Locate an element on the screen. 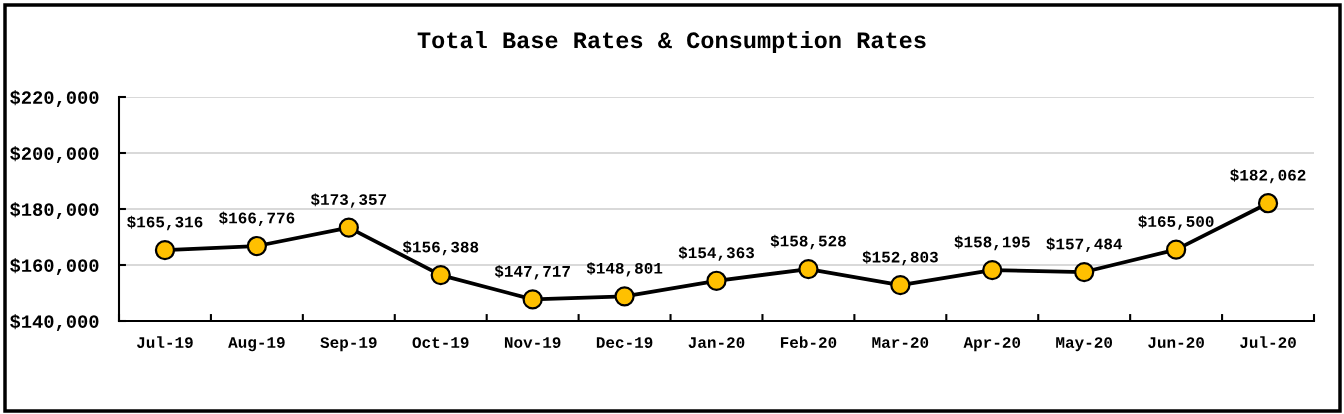 The image size is (1344, 414). data-label: $154,363 is located at coordinates (716, 253).